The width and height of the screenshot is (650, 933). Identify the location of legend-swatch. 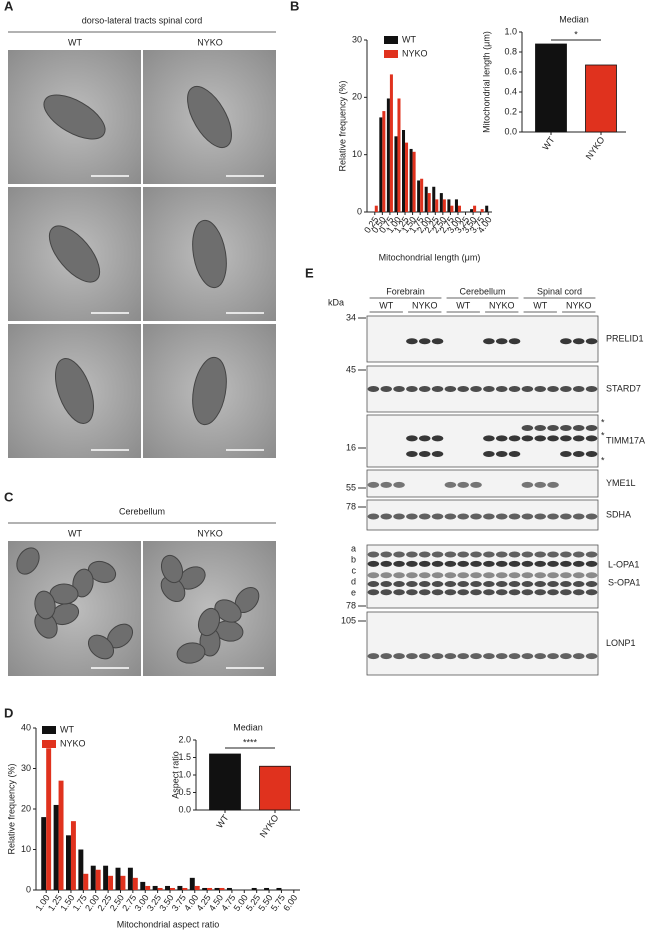
(49, 730).